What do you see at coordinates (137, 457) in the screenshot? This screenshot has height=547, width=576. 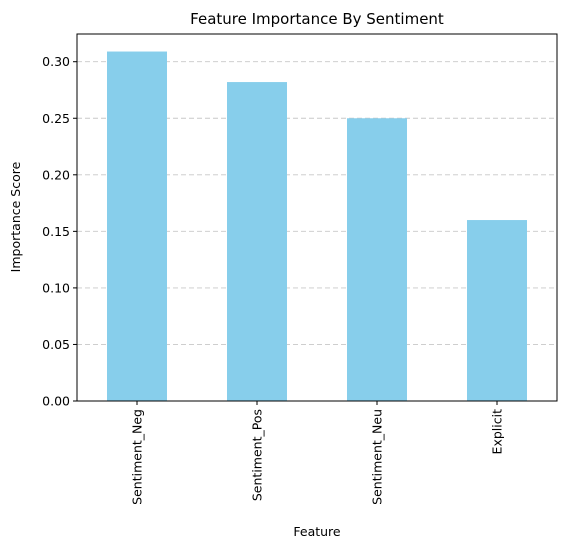 I see `x-tick-label: Sentiment_Neg` at bounding box center [137, 457].